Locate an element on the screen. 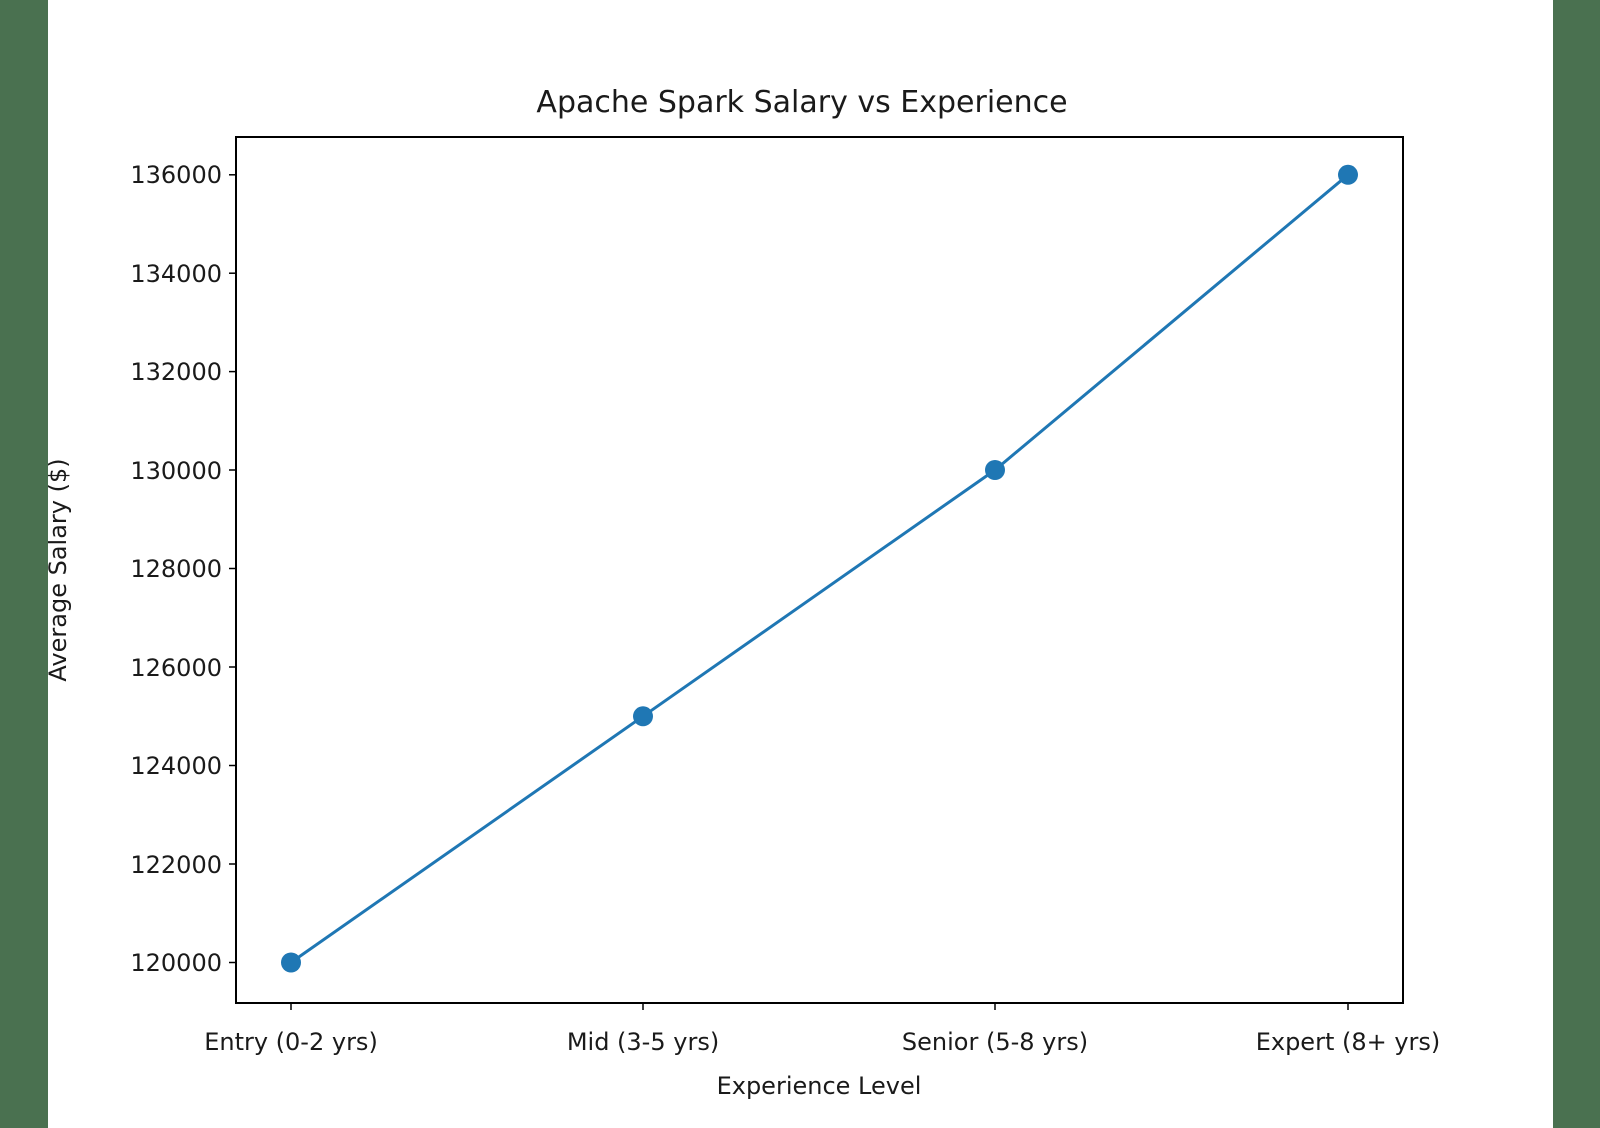 This screenshot has width=1600, height=1128. y-tick: 136000 is located at coordinates (183, 175).